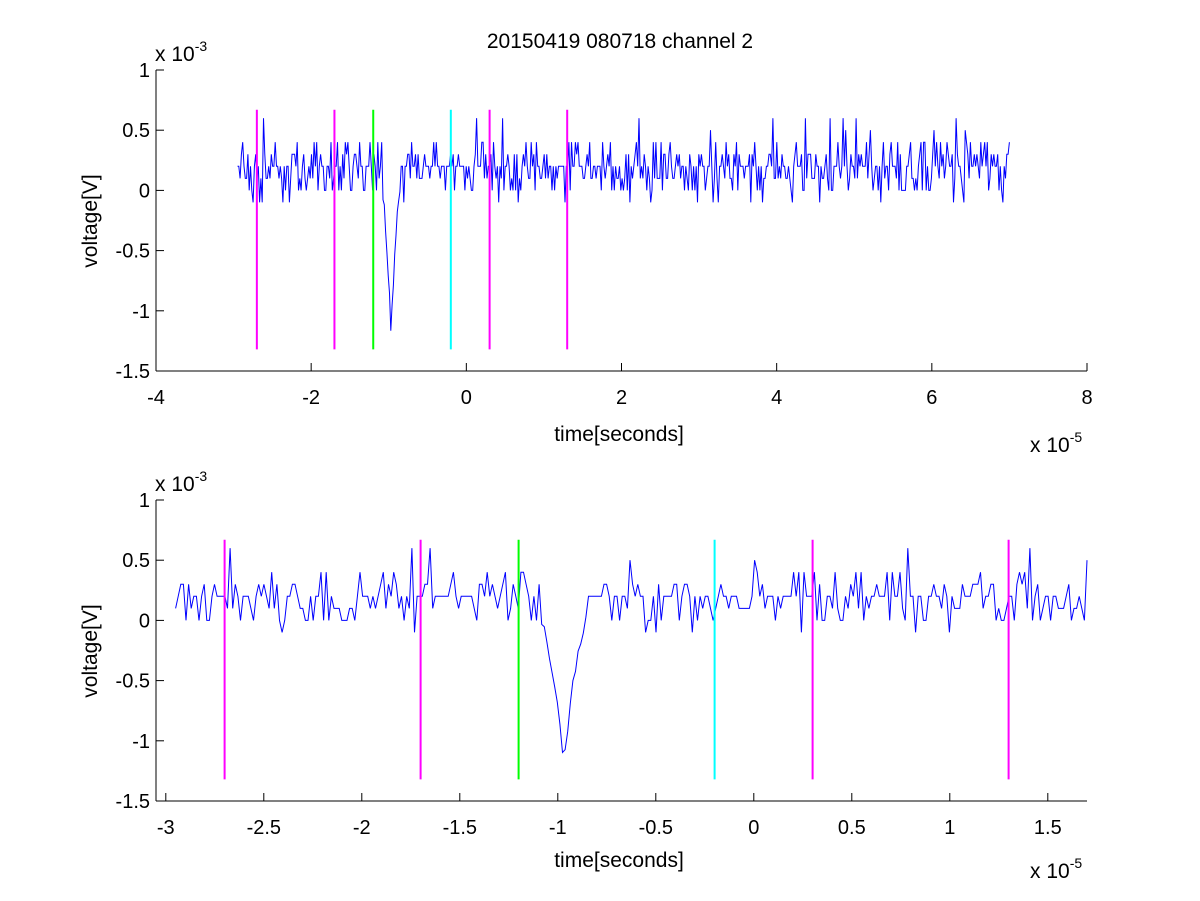  What do you see at coordinates (852, 828) in the screenshot?
I see `x-tick-label: 0.5` at bounding box center [852, 828].